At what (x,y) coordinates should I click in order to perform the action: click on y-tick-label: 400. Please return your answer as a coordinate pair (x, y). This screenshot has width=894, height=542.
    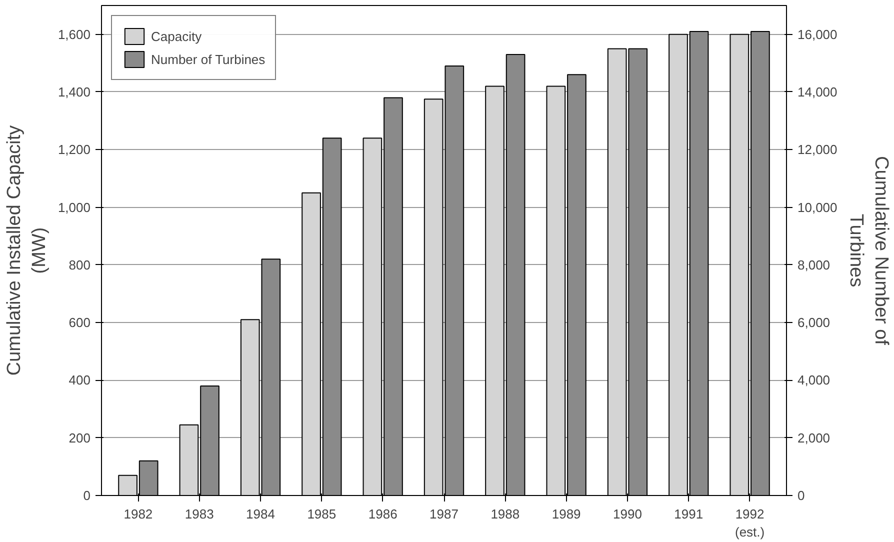
    Looking at the image, I should click on (79, 380).